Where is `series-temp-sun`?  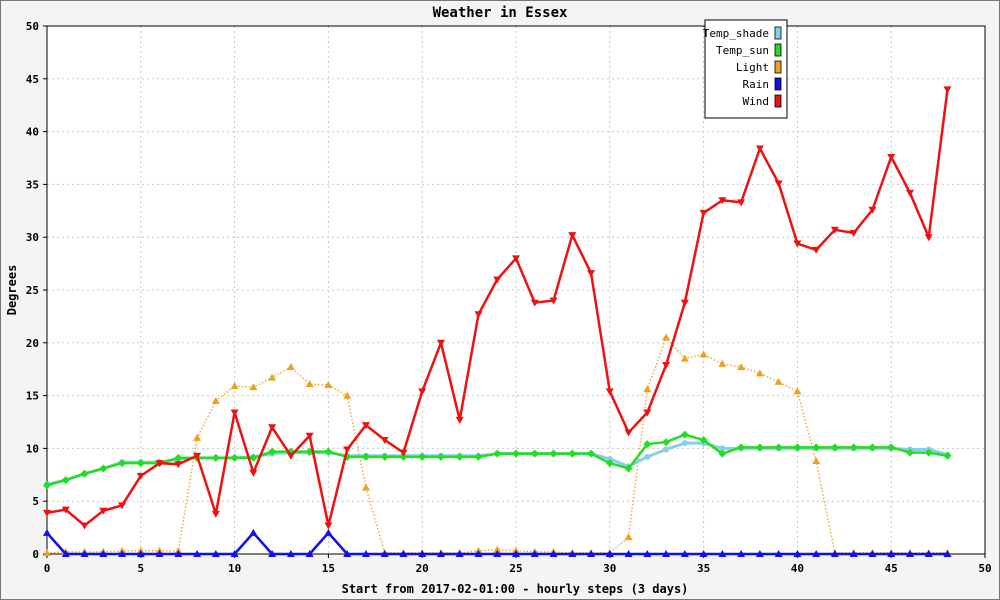
series-temp-sun is located at coordinates (497, 460).